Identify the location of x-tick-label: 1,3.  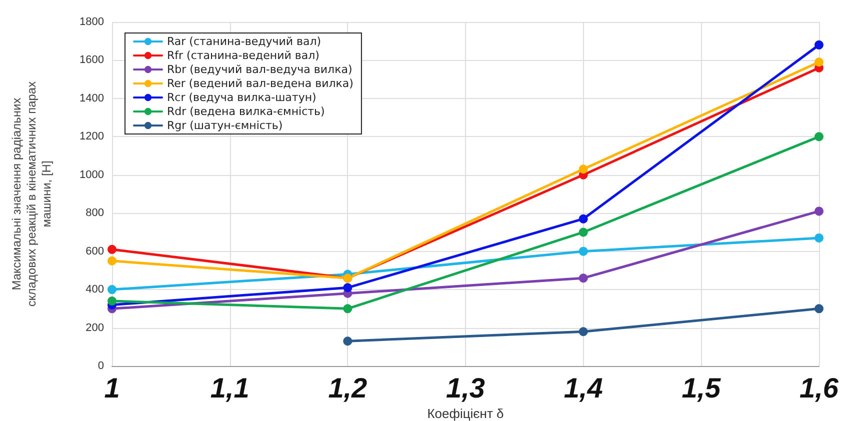
(466, 388).